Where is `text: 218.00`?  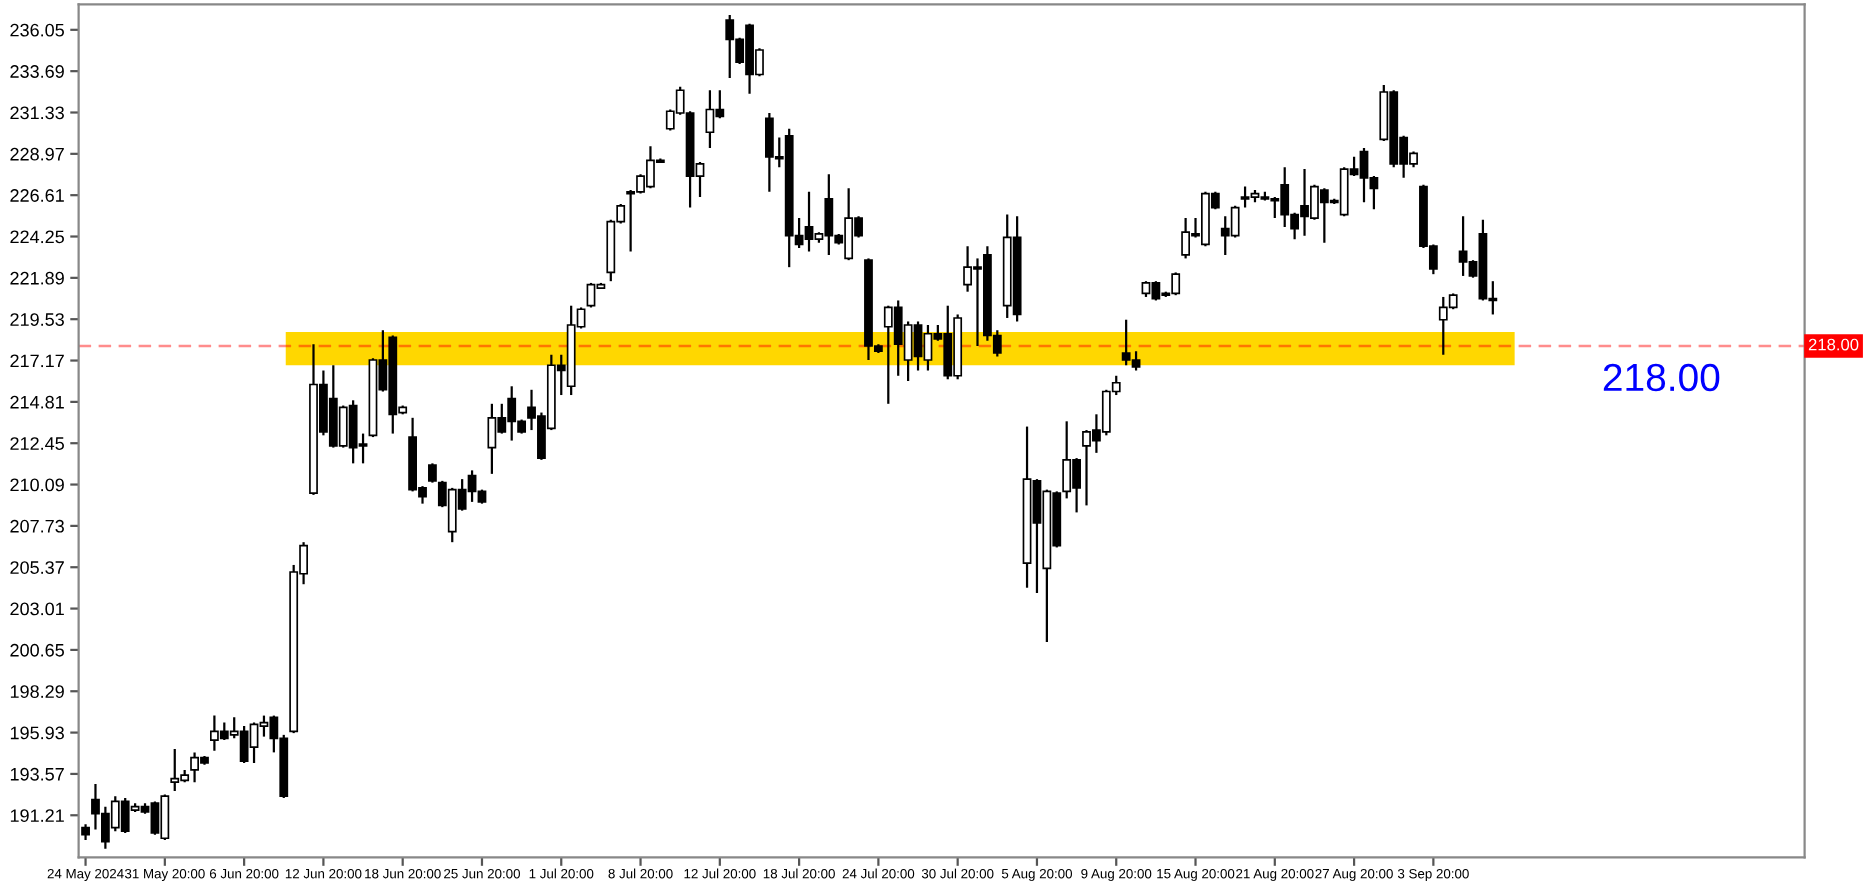
text: 218.00 is located at coordinates (1661, 377).